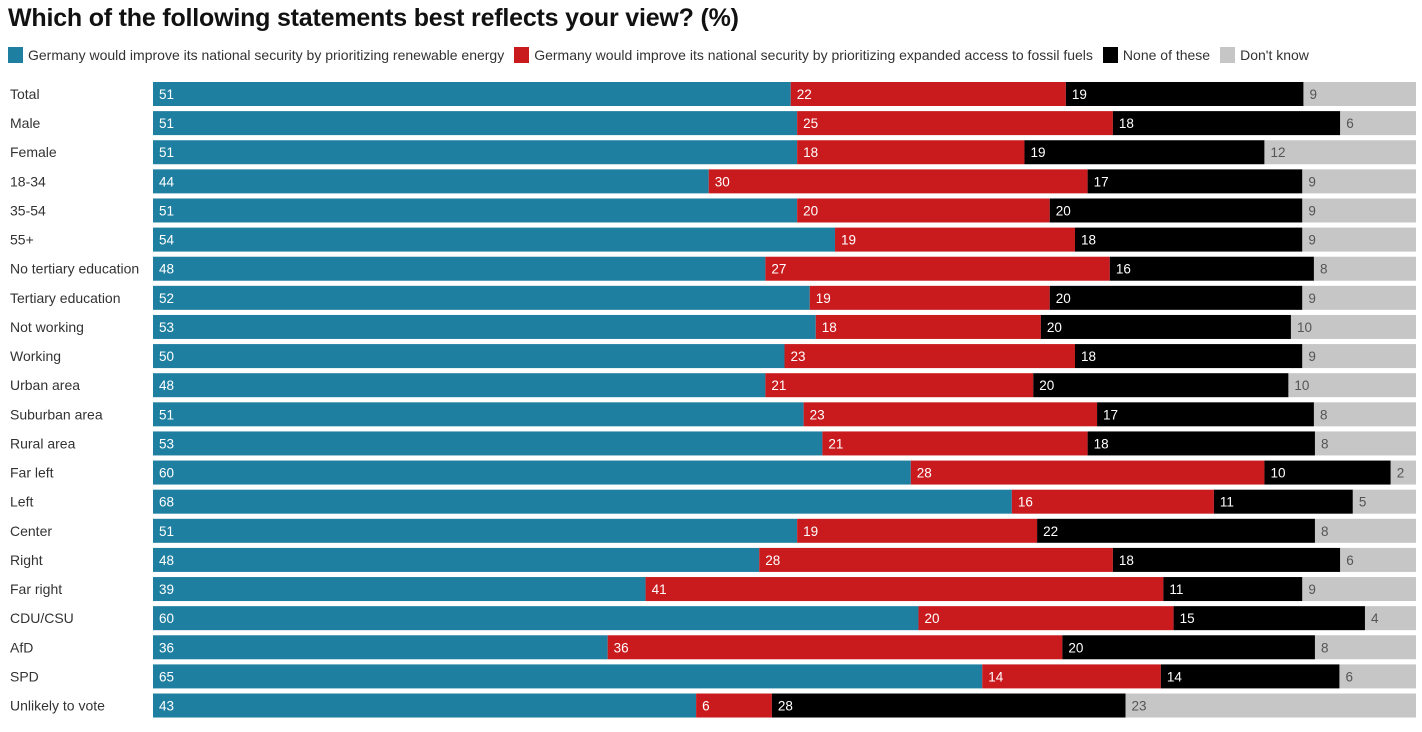 This screenshot has width=1422, height=732. I want to click on bar-row: Tertiary education 52 19 20 9, so click(713, 297).